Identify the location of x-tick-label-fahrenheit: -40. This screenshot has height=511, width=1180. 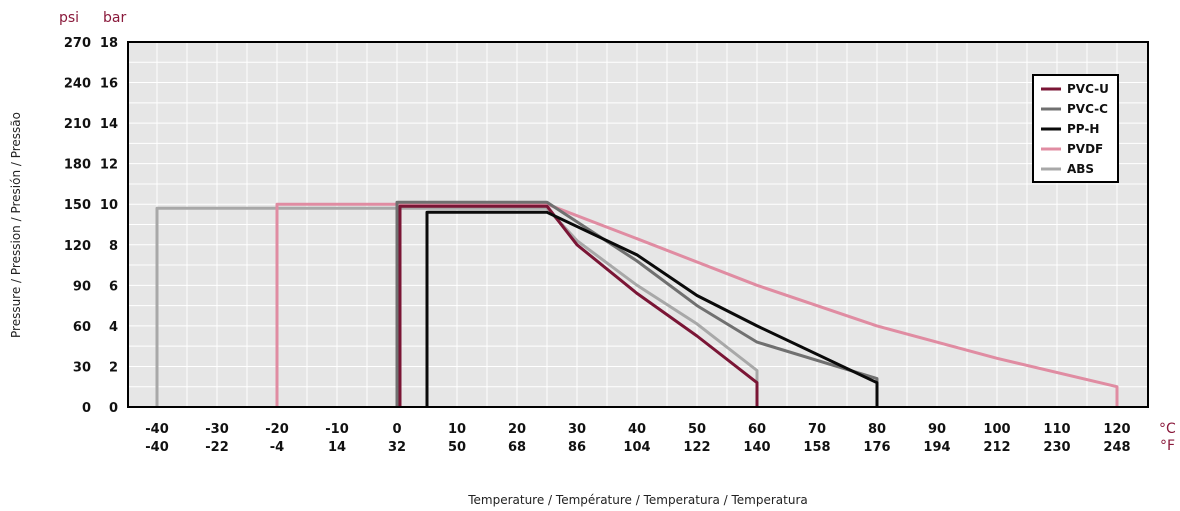
(157, 447).